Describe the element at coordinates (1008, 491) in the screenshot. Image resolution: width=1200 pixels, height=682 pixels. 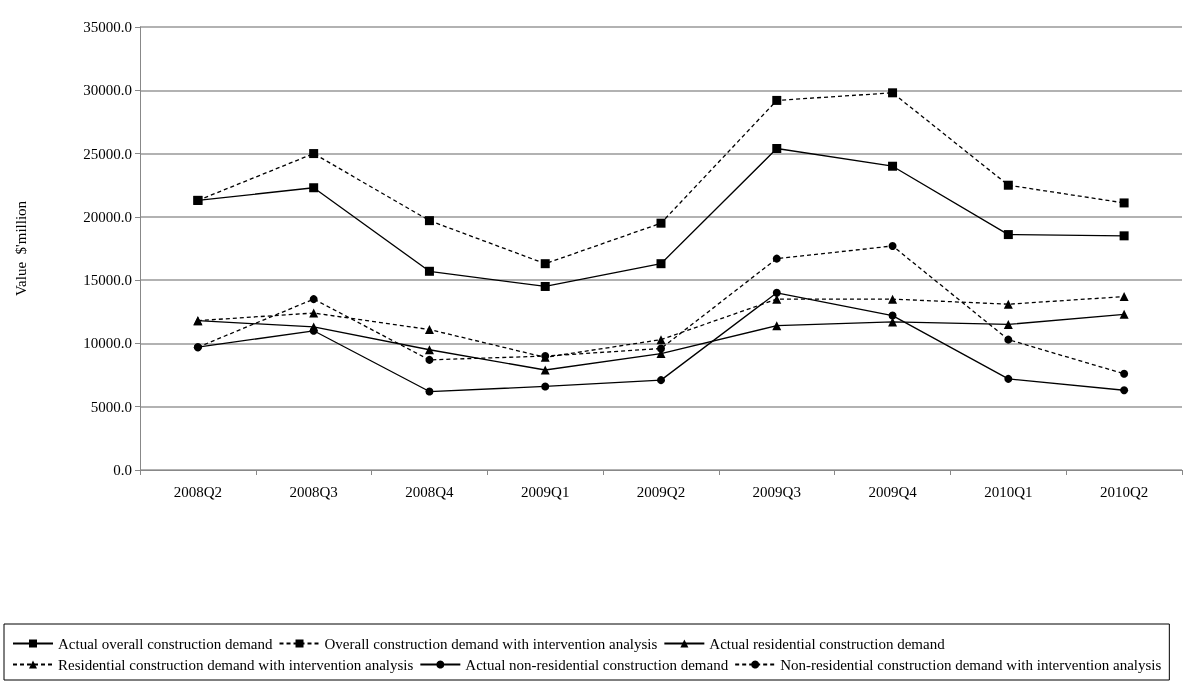
I see `x-tick-label: 2010Q1` at that location.